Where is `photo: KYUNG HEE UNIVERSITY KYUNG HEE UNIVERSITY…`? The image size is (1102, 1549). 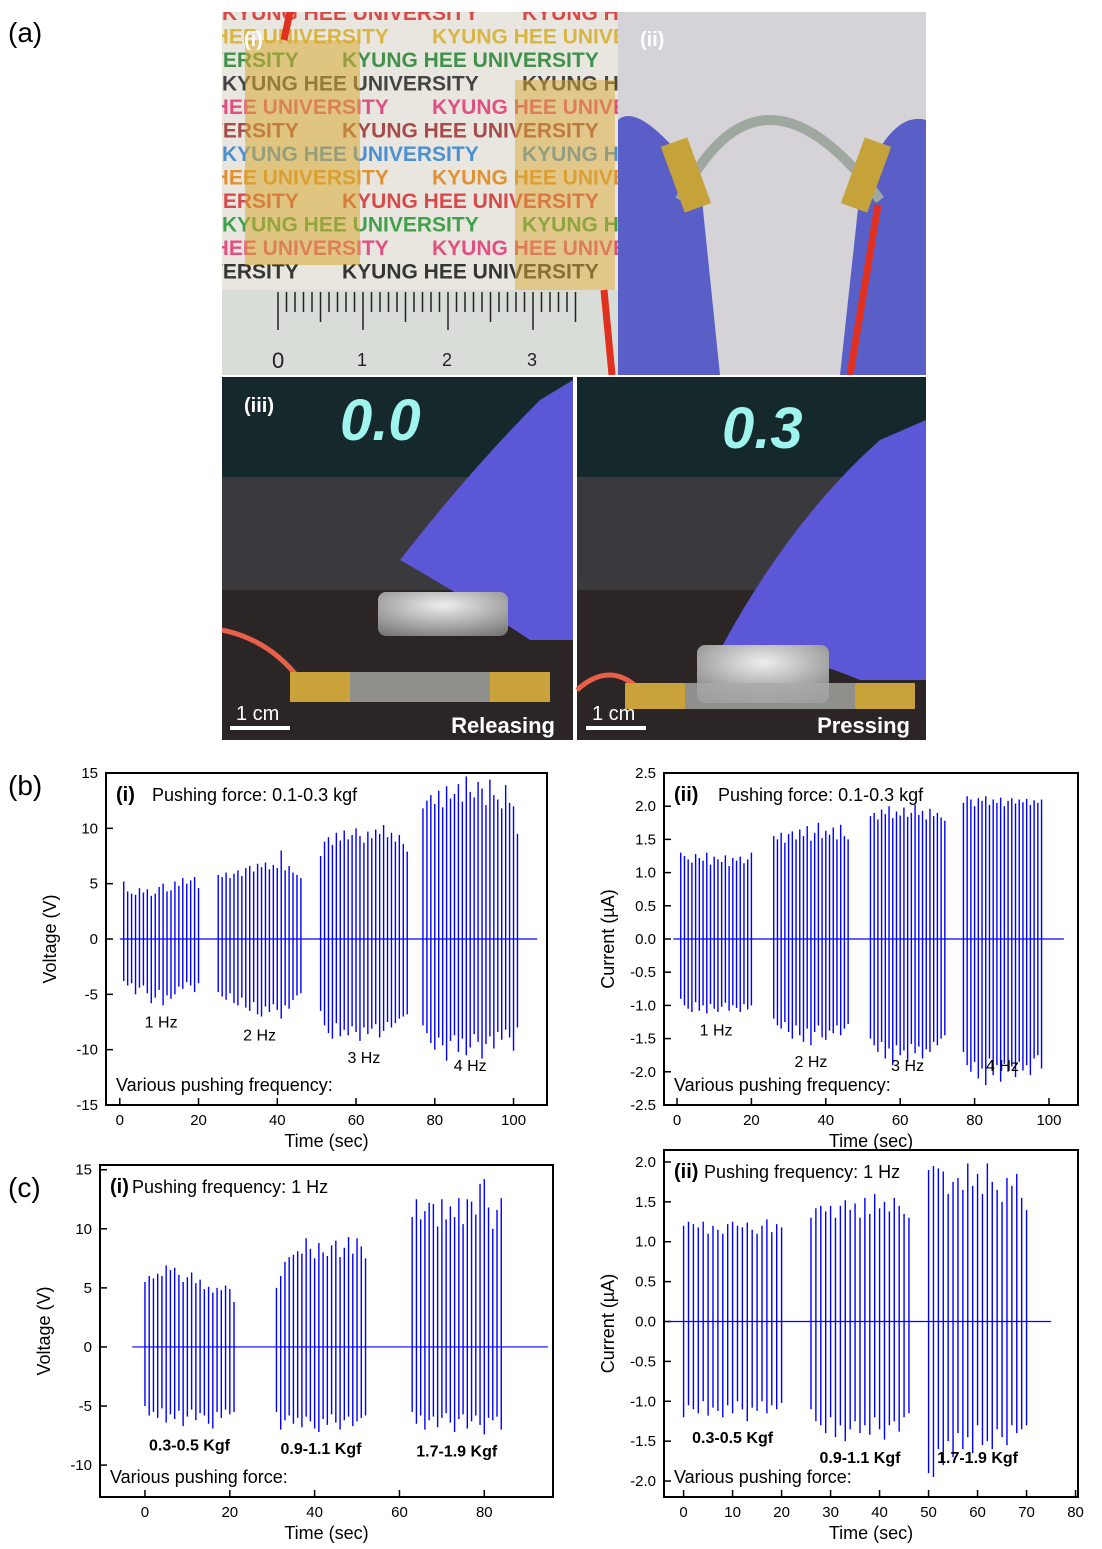 photo: KYUNG HEE UNIVERSITY KYUNG HEE UNIVERSITY… is located at coordinates (500, 188).